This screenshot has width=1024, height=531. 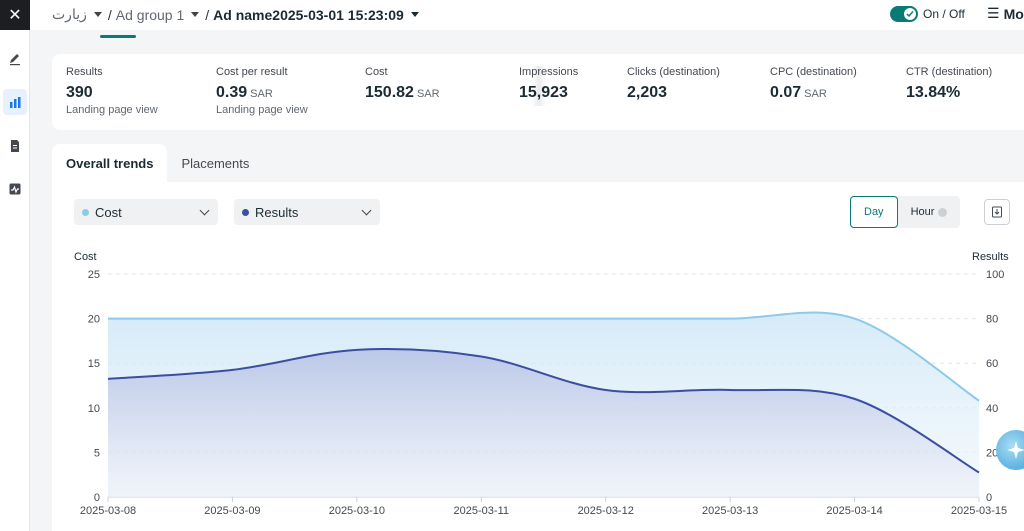 I want to click on y-tick-left: 0, so click(x=97, y=498).